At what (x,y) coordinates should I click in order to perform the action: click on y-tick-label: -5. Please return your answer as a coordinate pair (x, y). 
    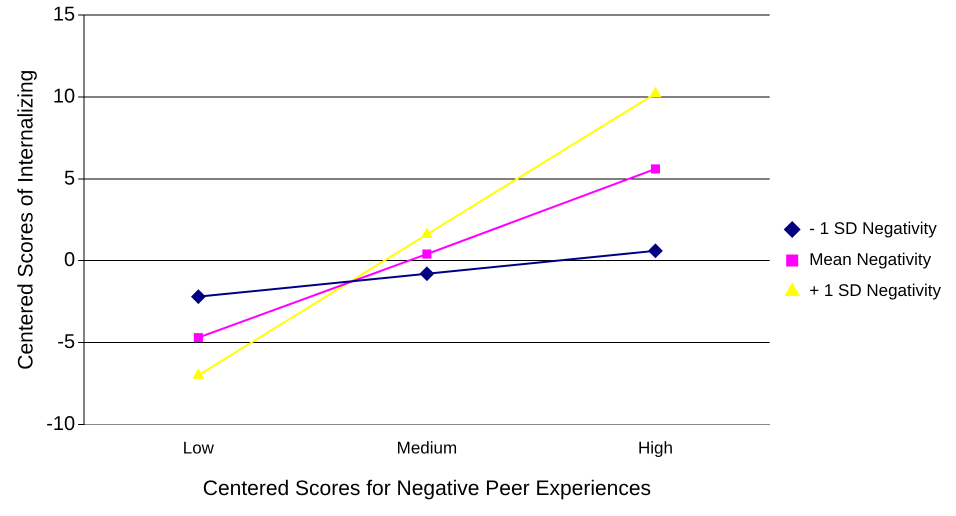
    Looking at the image, I should click on (66, 342).